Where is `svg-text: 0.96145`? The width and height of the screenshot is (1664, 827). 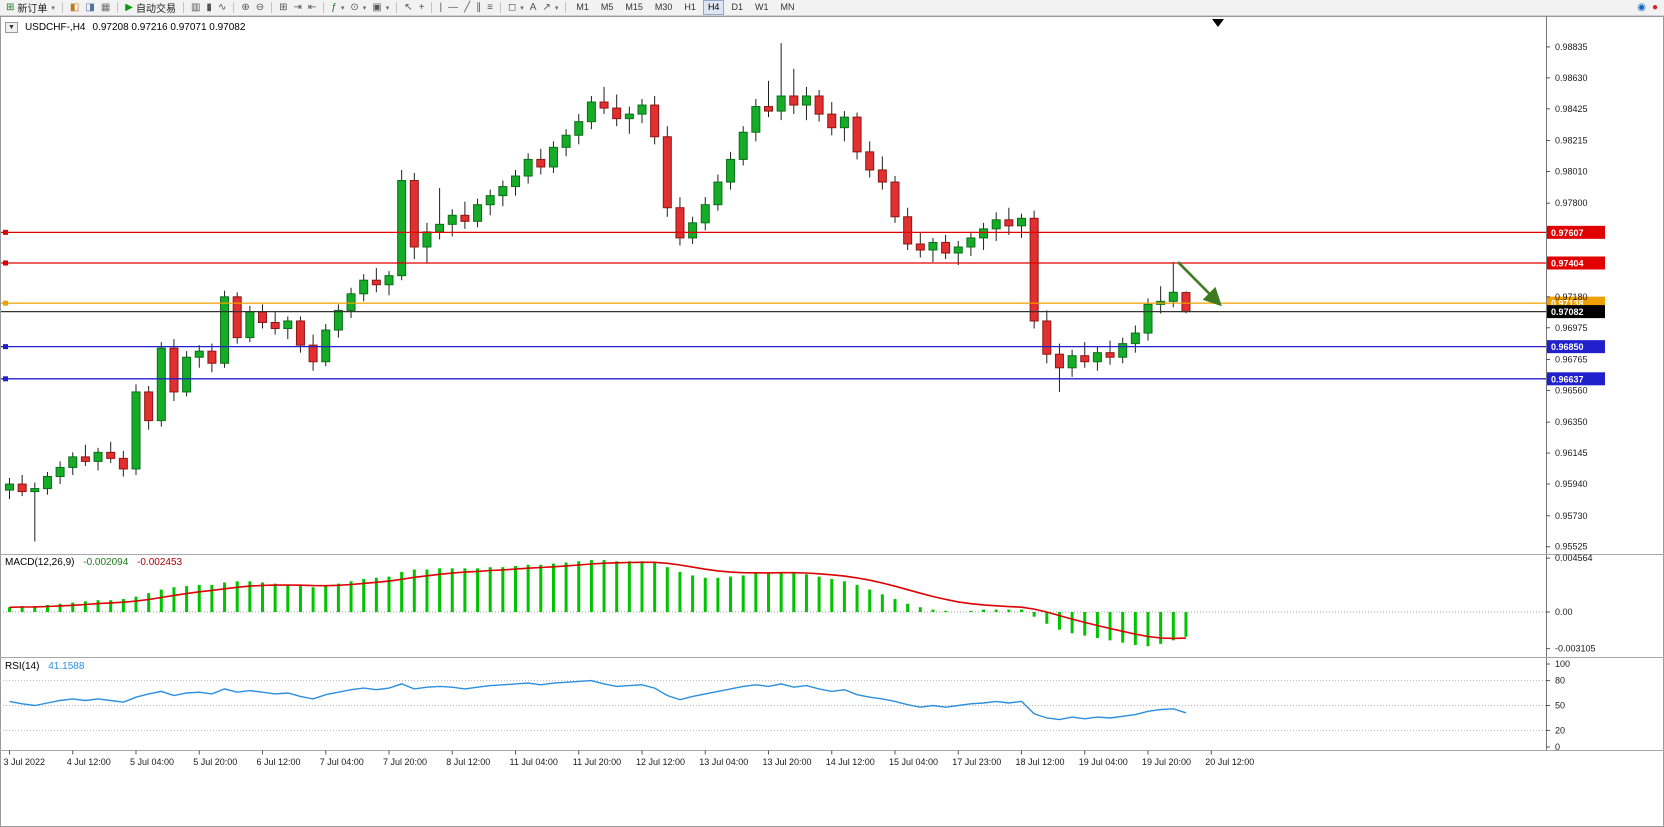 svg-text: 0.96145 is located at coordinates (1571, 453).